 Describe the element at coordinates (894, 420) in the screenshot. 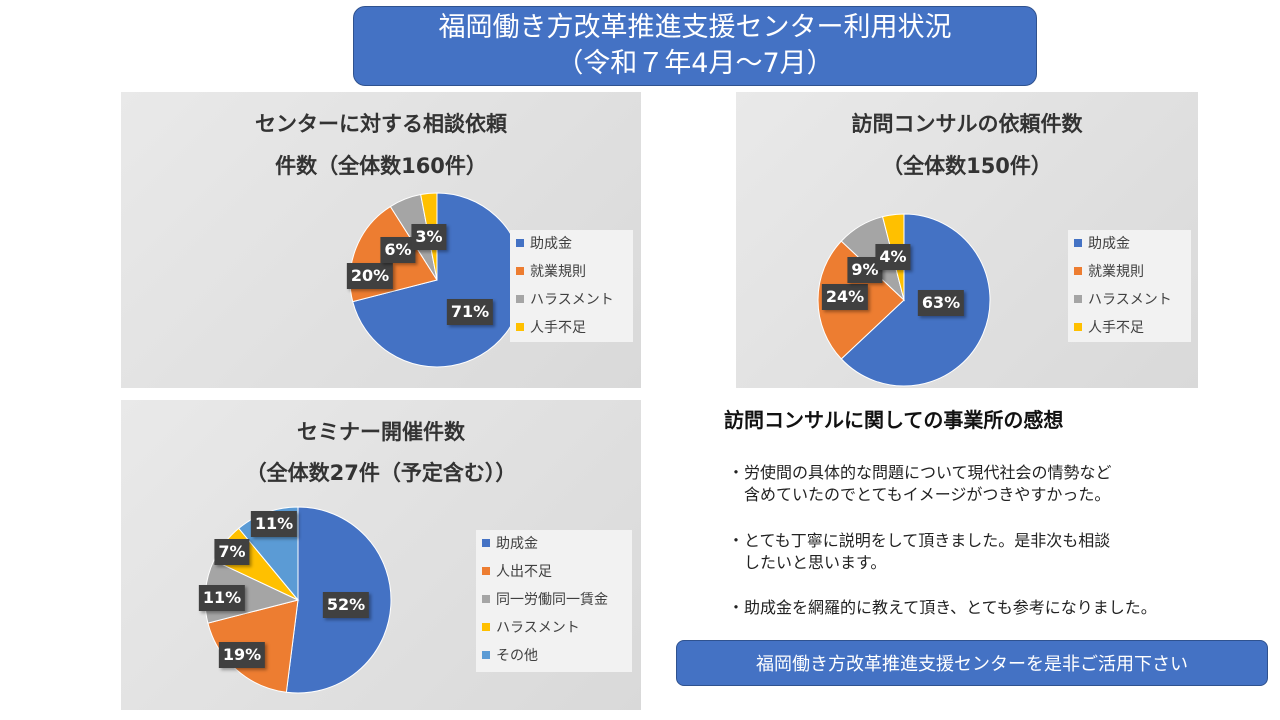

I see `feedback-heading: 訪問コンサルに関しての事業所の感想` at that location.